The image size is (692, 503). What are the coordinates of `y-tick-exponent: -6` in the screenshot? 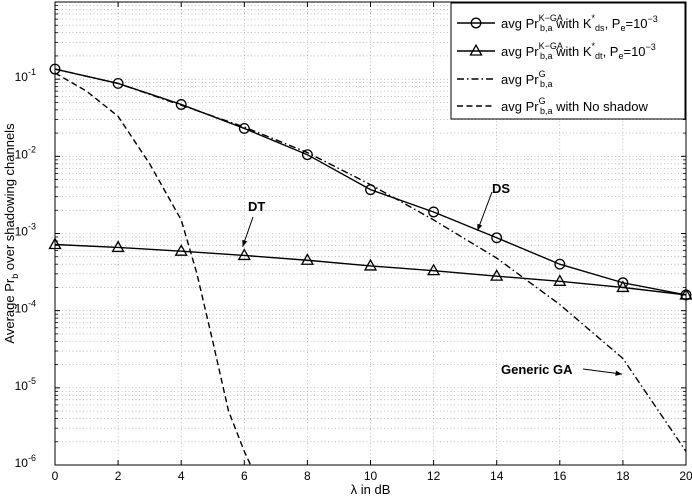 It's located at (32, 458).